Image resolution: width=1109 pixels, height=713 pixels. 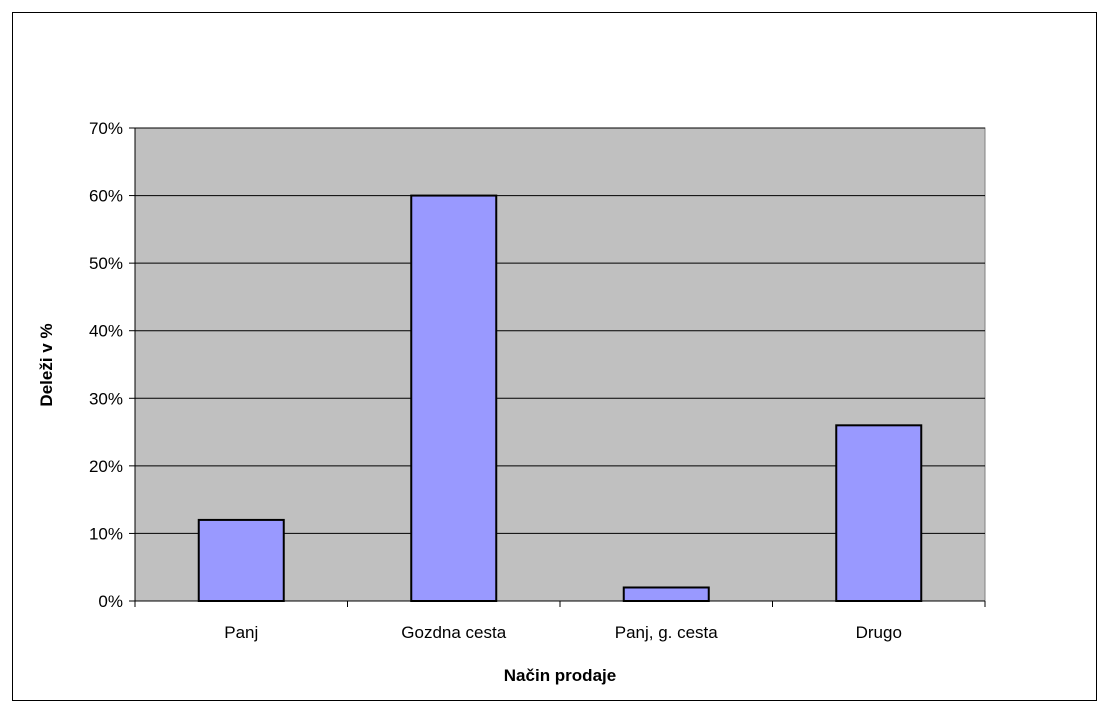 I want to click on y-tick-labels: 0% 10% 20% 30% 40% 50% 60% 70%, so click(x=106, y=365).